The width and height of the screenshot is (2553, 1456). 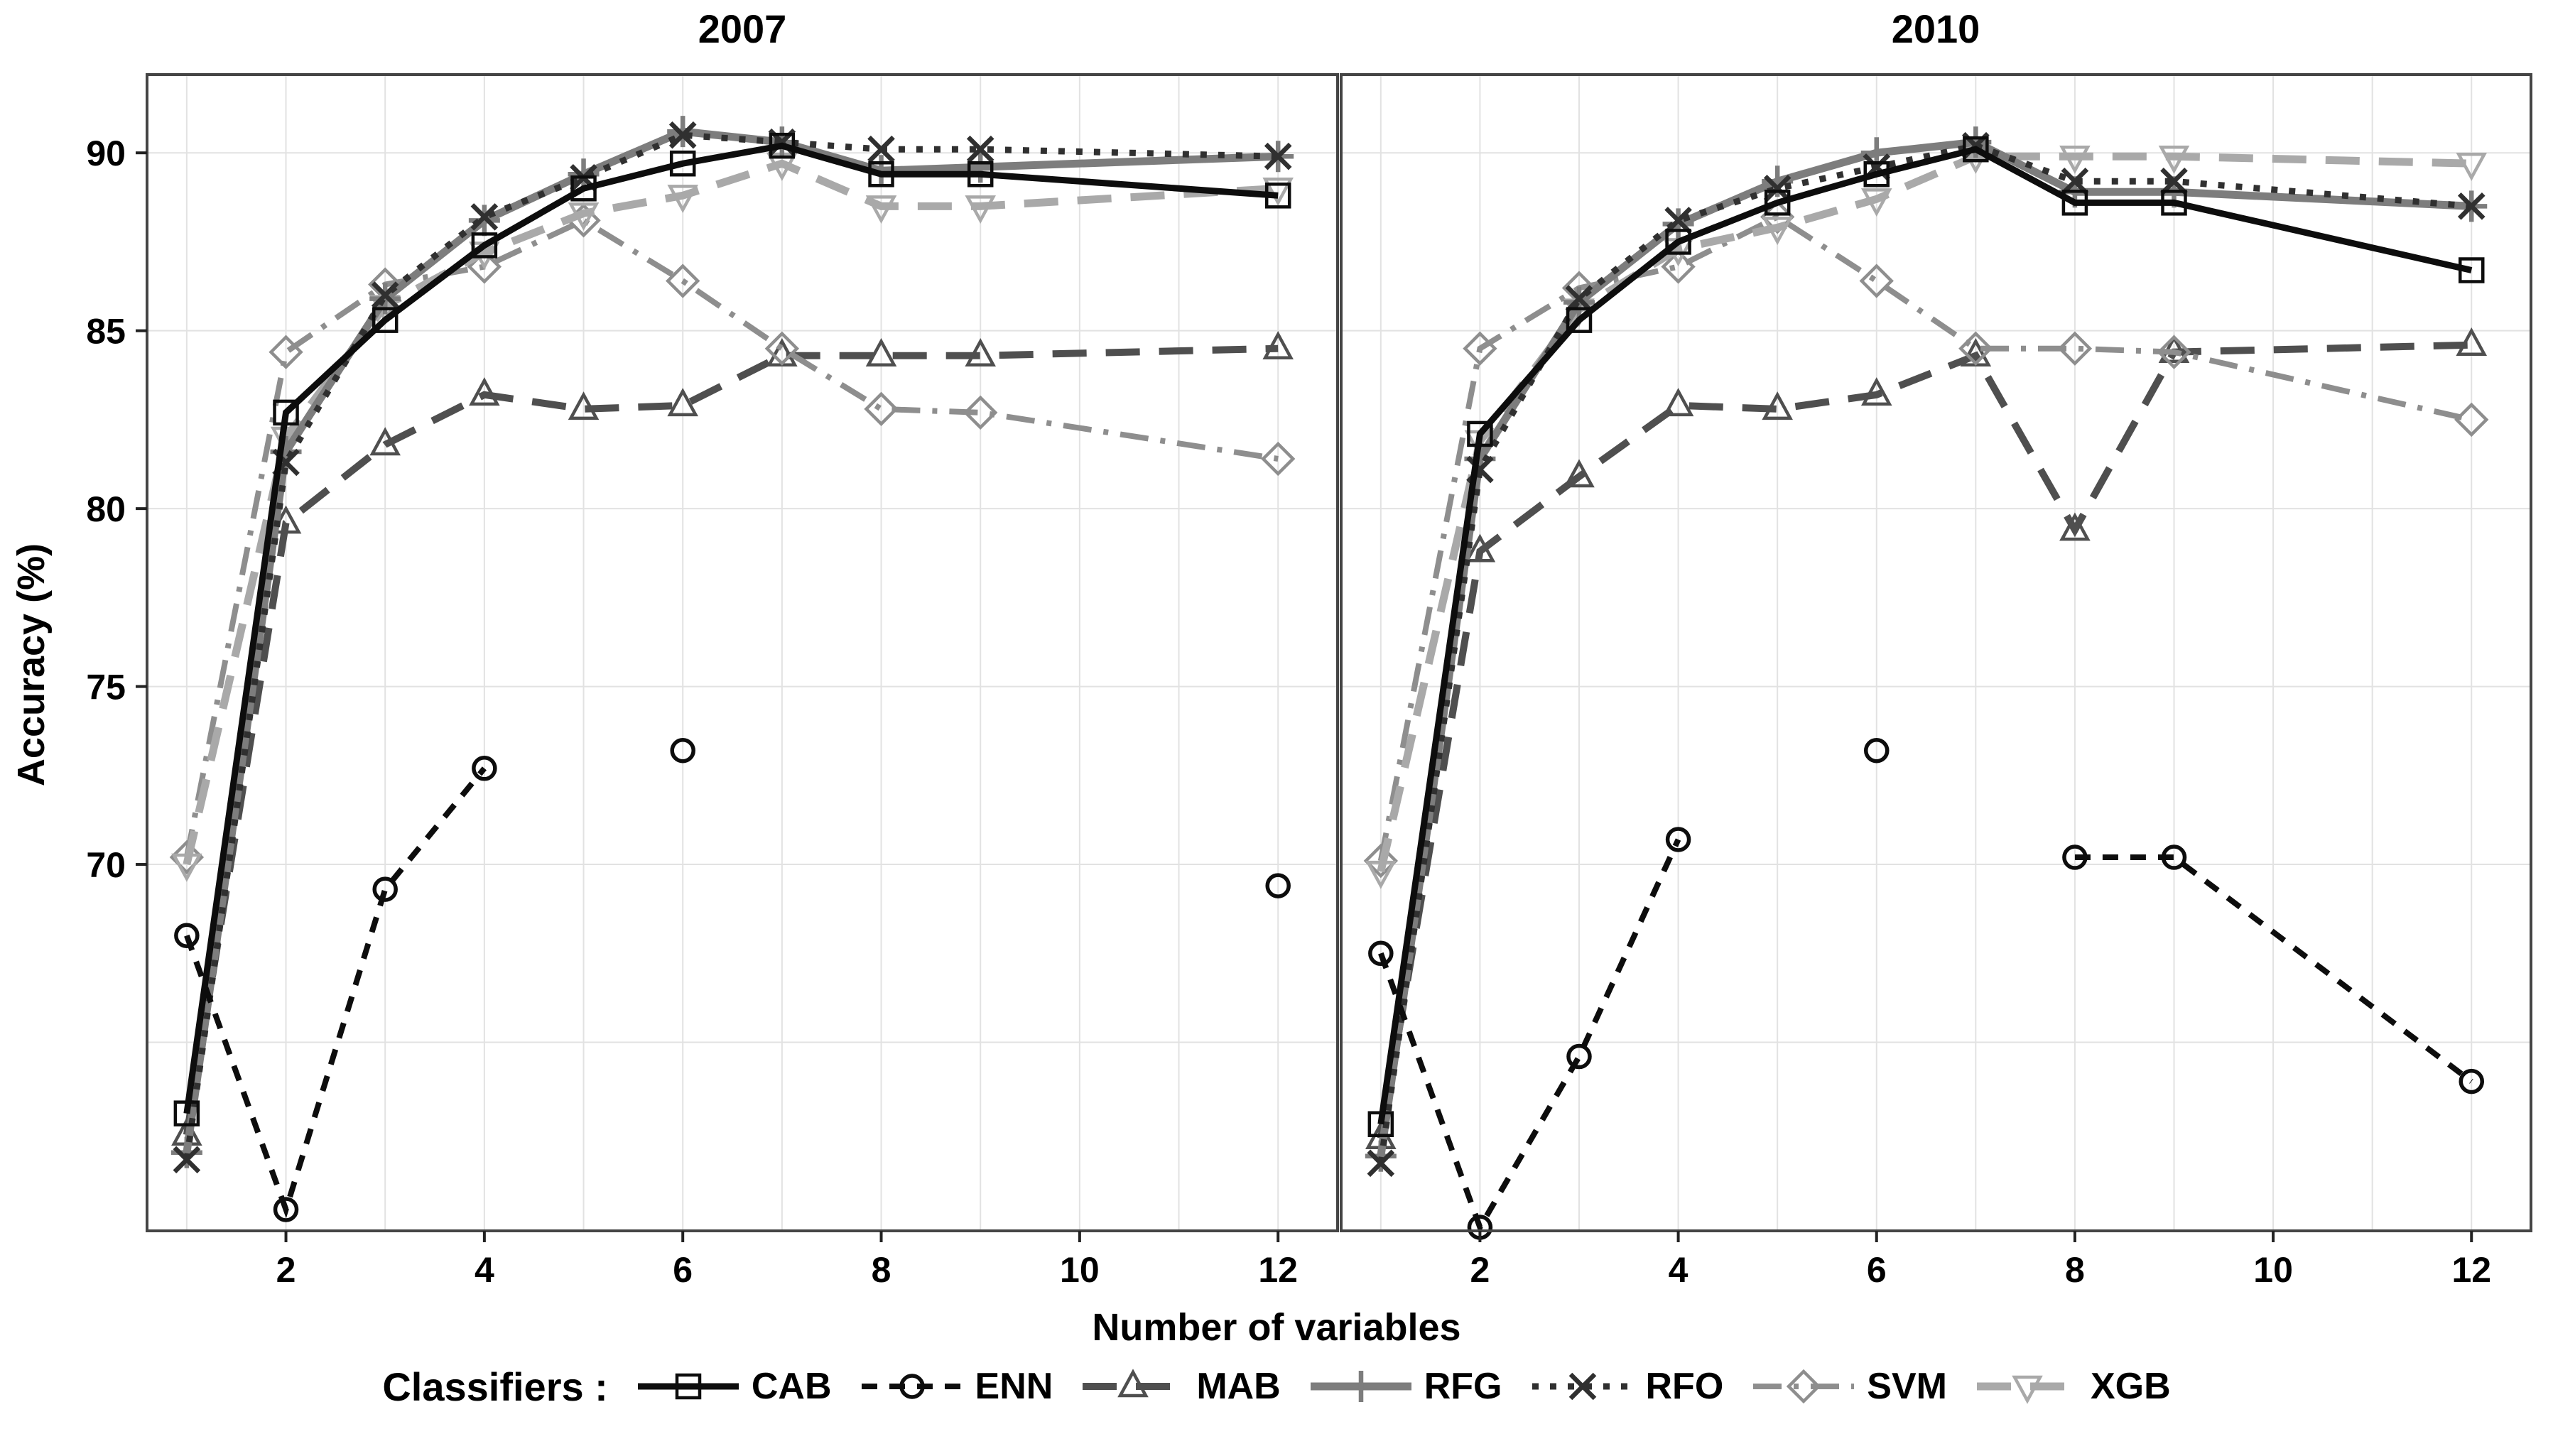 I want to click on legend-label-cab: CAB, so click(x=792, y=1386).